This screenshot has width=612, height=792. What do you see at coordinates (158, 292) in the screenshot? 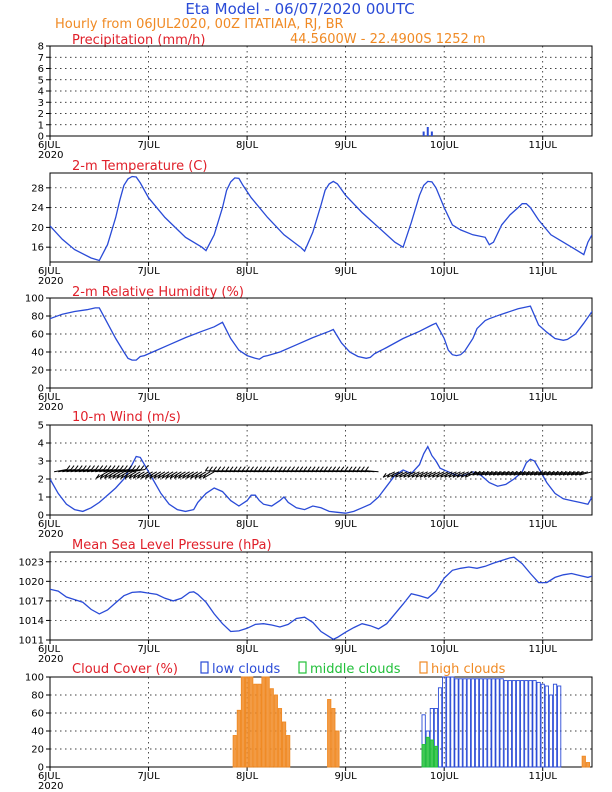
I see `rh-panel-title: 2-m Relative Humidity (%)` at bounding box center [158, 292].